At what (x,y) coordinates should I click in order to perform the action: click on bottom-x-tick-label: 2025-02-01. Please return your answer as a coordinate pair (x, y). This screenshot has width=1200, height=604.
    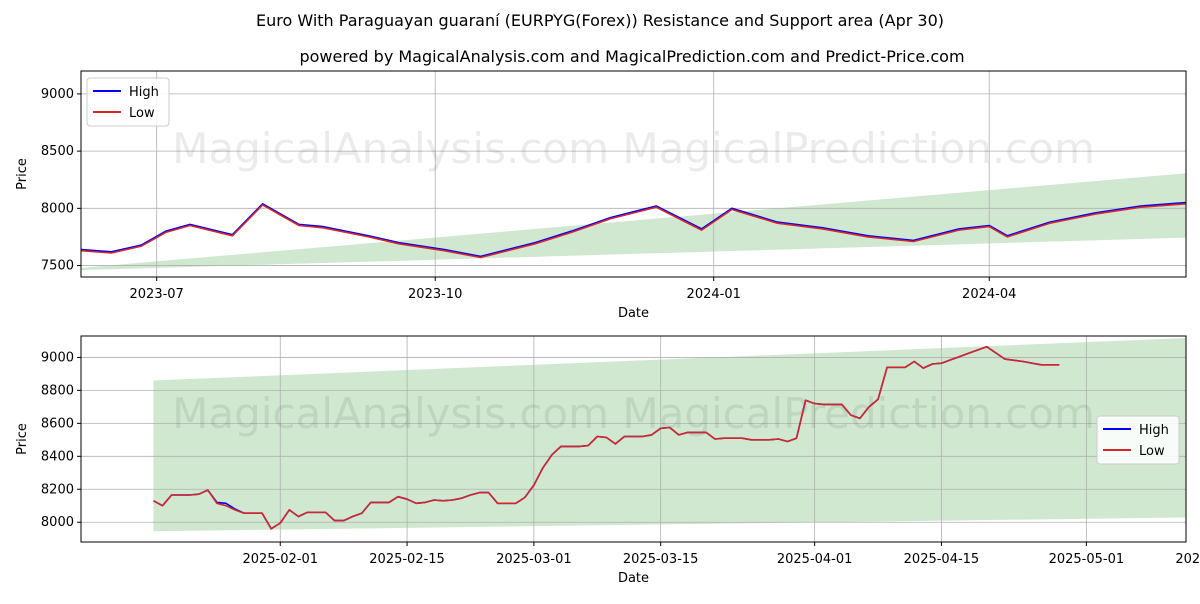
    Looking at the image, I should click on (280, 559).